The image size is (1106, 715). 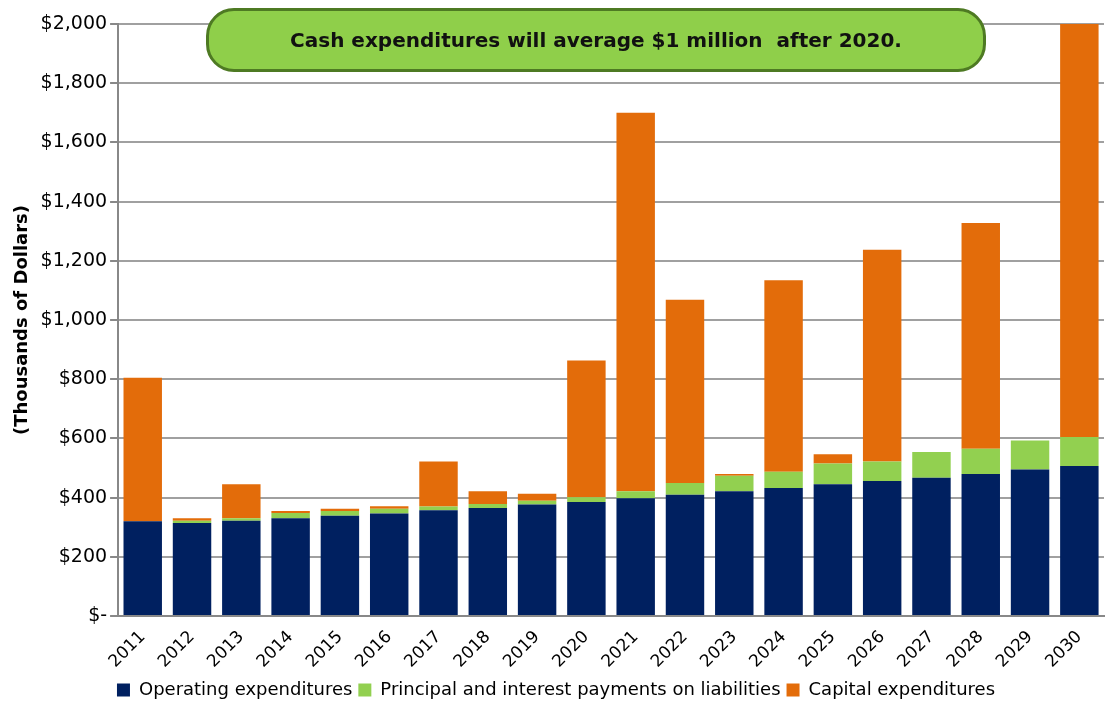 What do you see at coordinates (83, 554) in the screenshot?
I see `y-tick-label: $200` at bounding box center [83, 554].